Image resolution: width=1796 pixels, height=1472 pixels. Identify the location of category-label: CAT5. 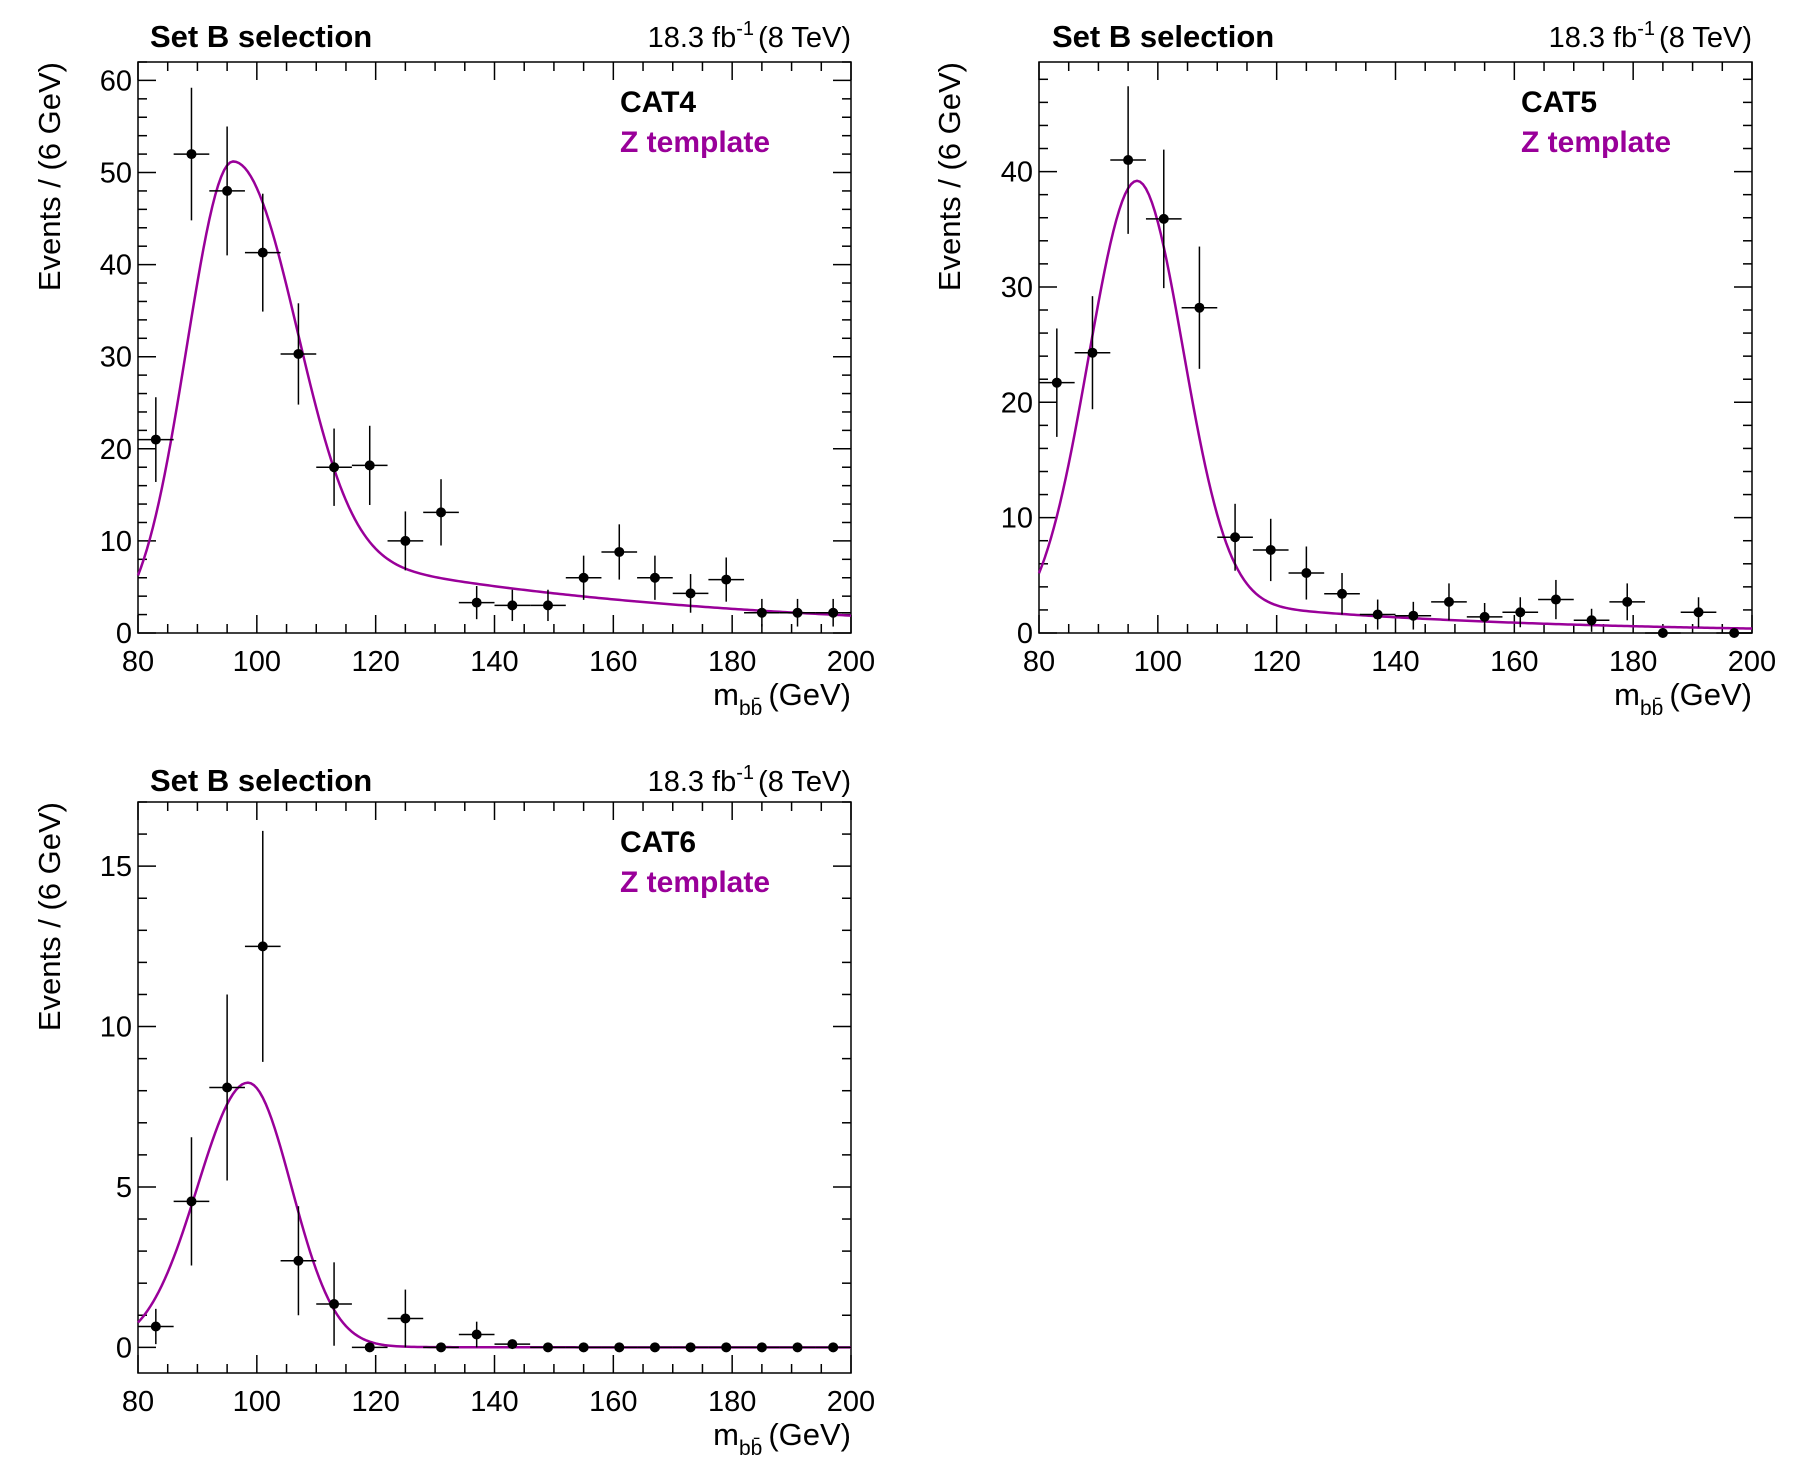
(1559, 102).